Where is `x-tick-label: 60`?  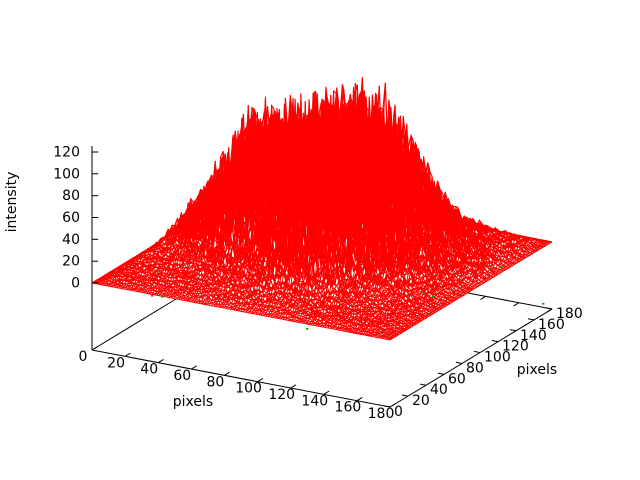 x-tick-label: 60 is located at coordinates (182, 376).